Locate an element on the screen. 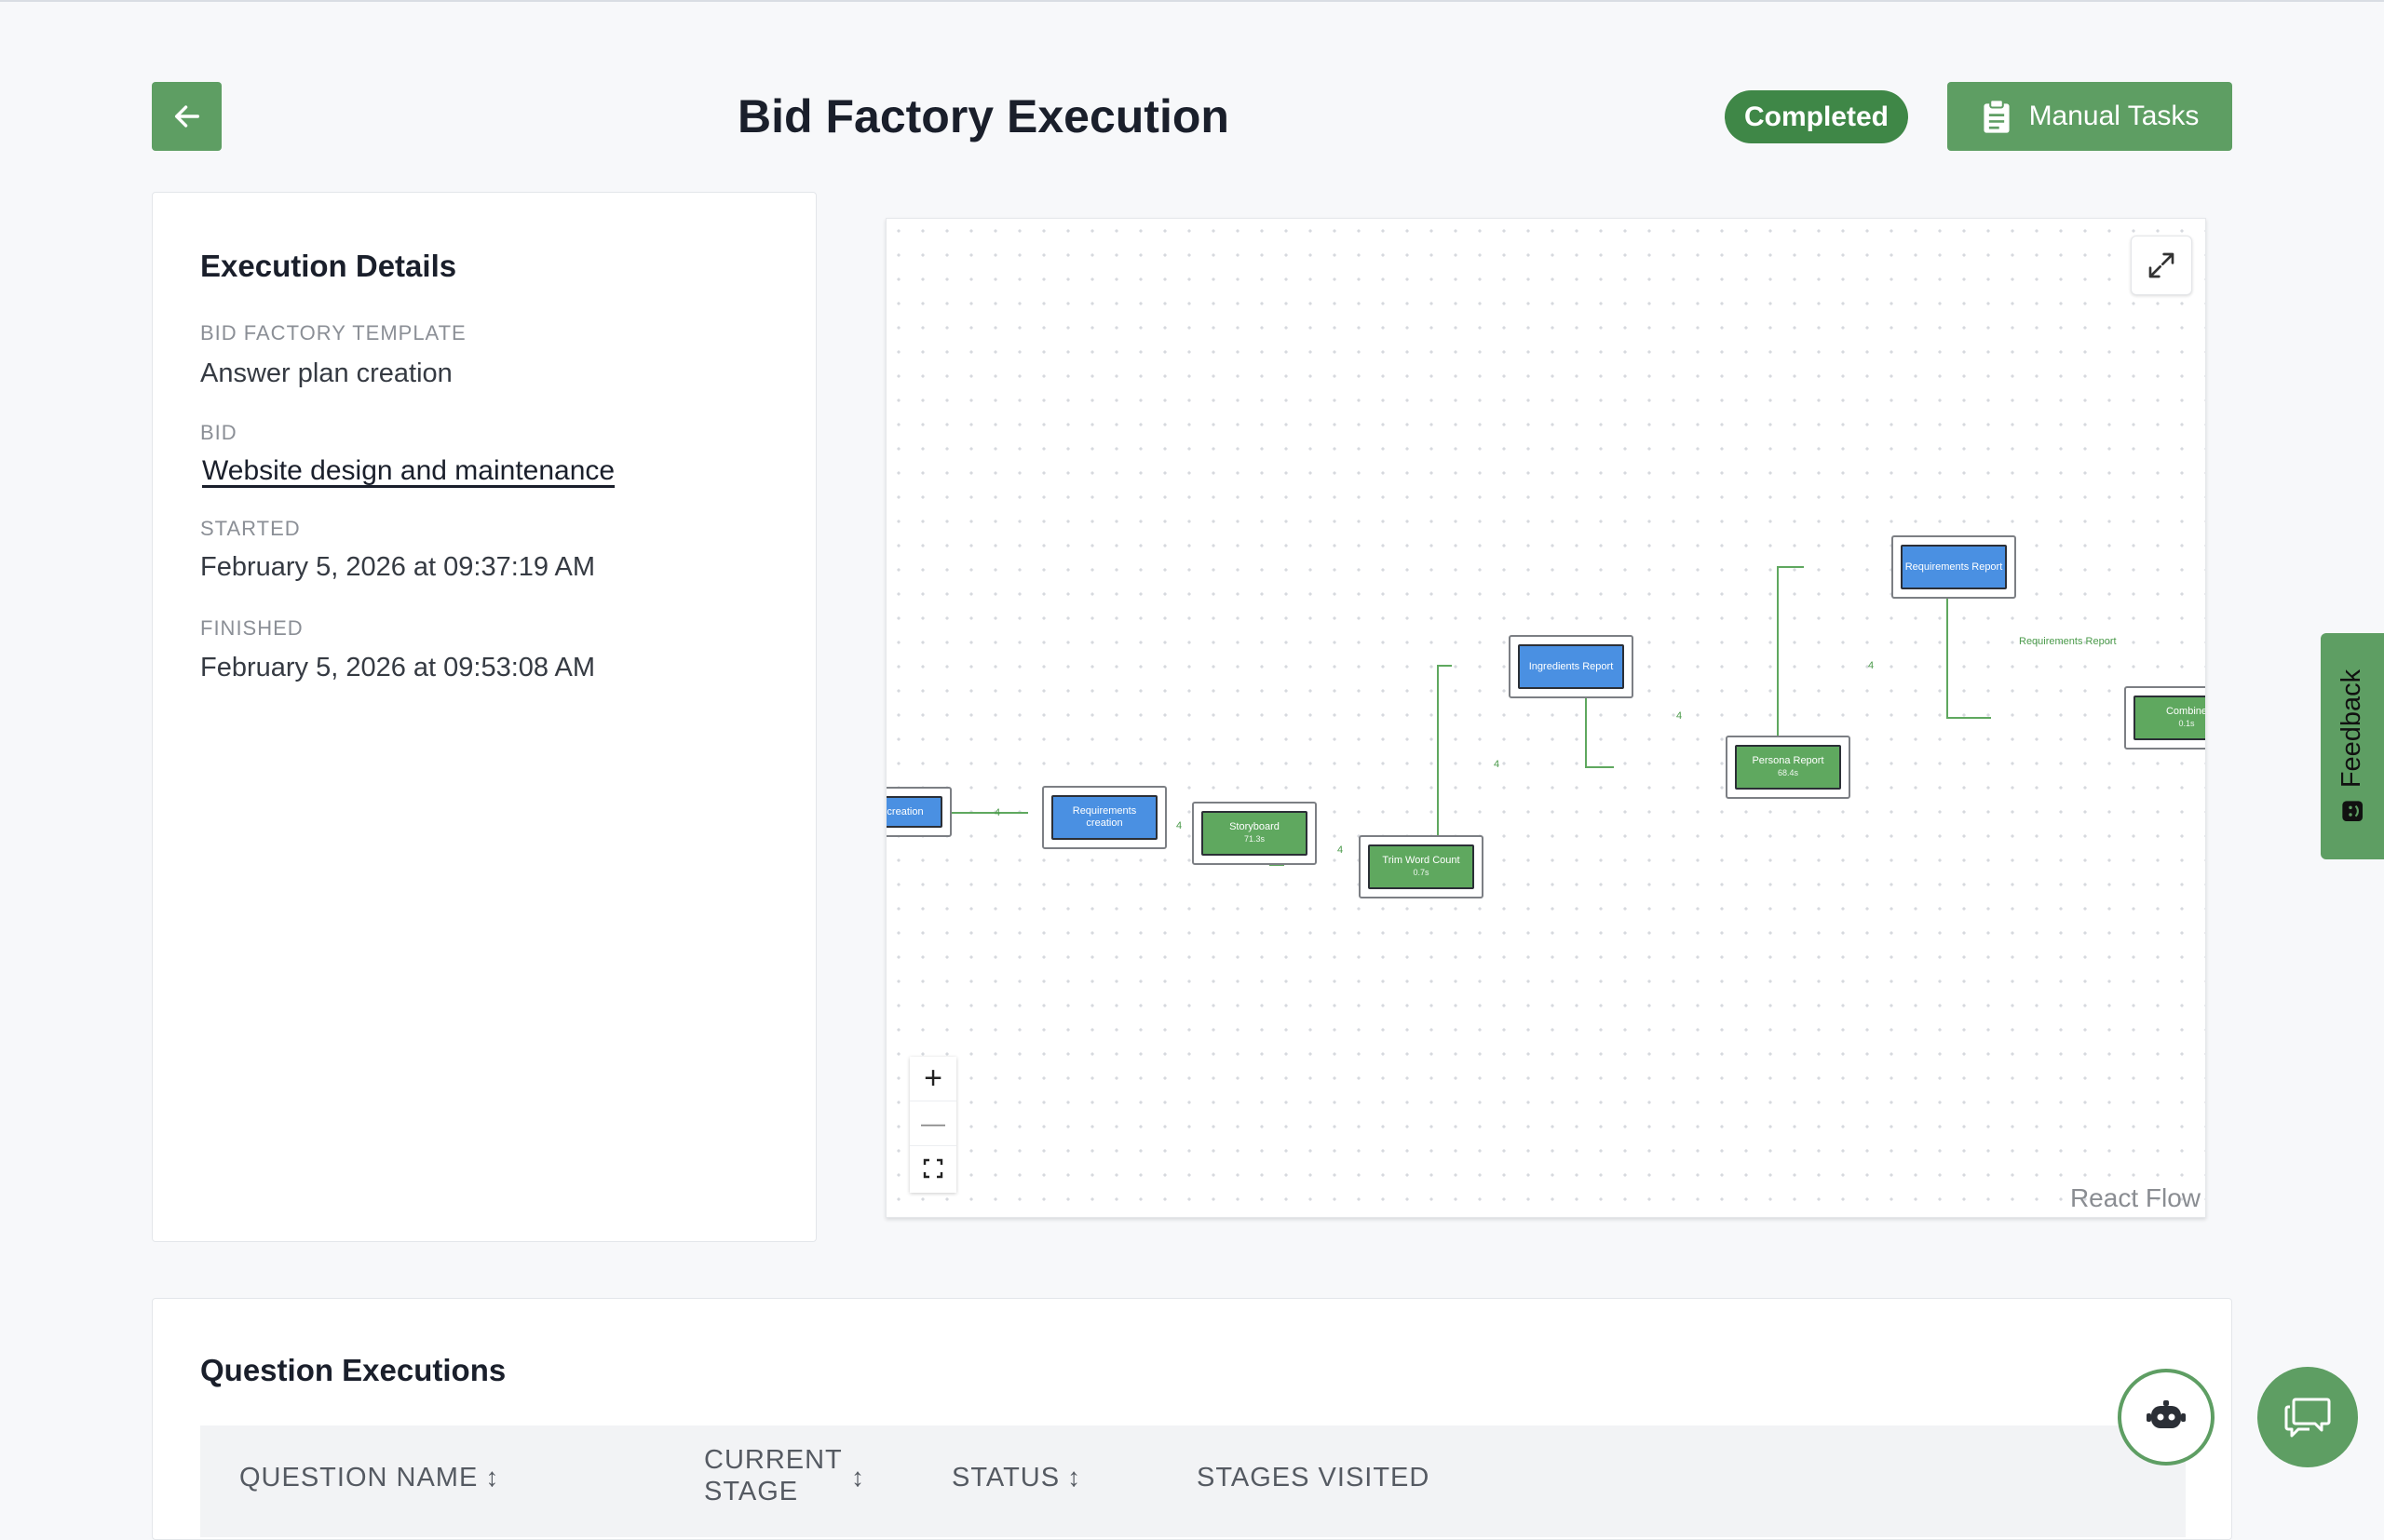 This screenshot has height=1540, width=2384. manual-tasks-button: Manual Tasks is located at coordinates (2089, 117).